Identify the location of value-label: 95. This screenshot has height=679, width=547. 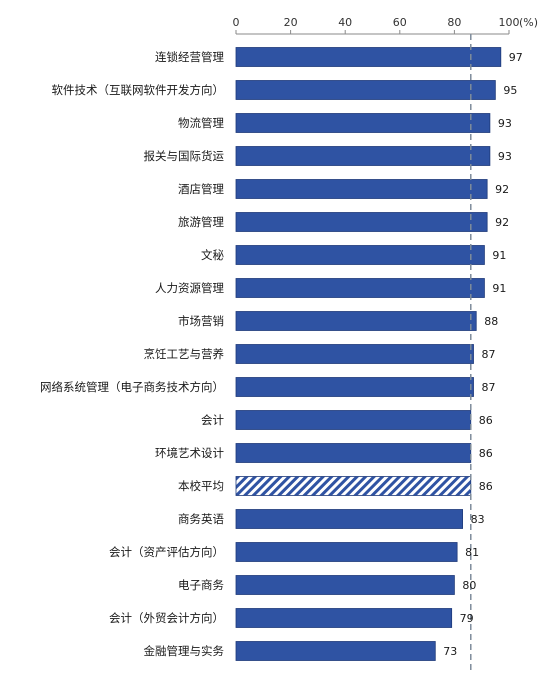
(510, 90).